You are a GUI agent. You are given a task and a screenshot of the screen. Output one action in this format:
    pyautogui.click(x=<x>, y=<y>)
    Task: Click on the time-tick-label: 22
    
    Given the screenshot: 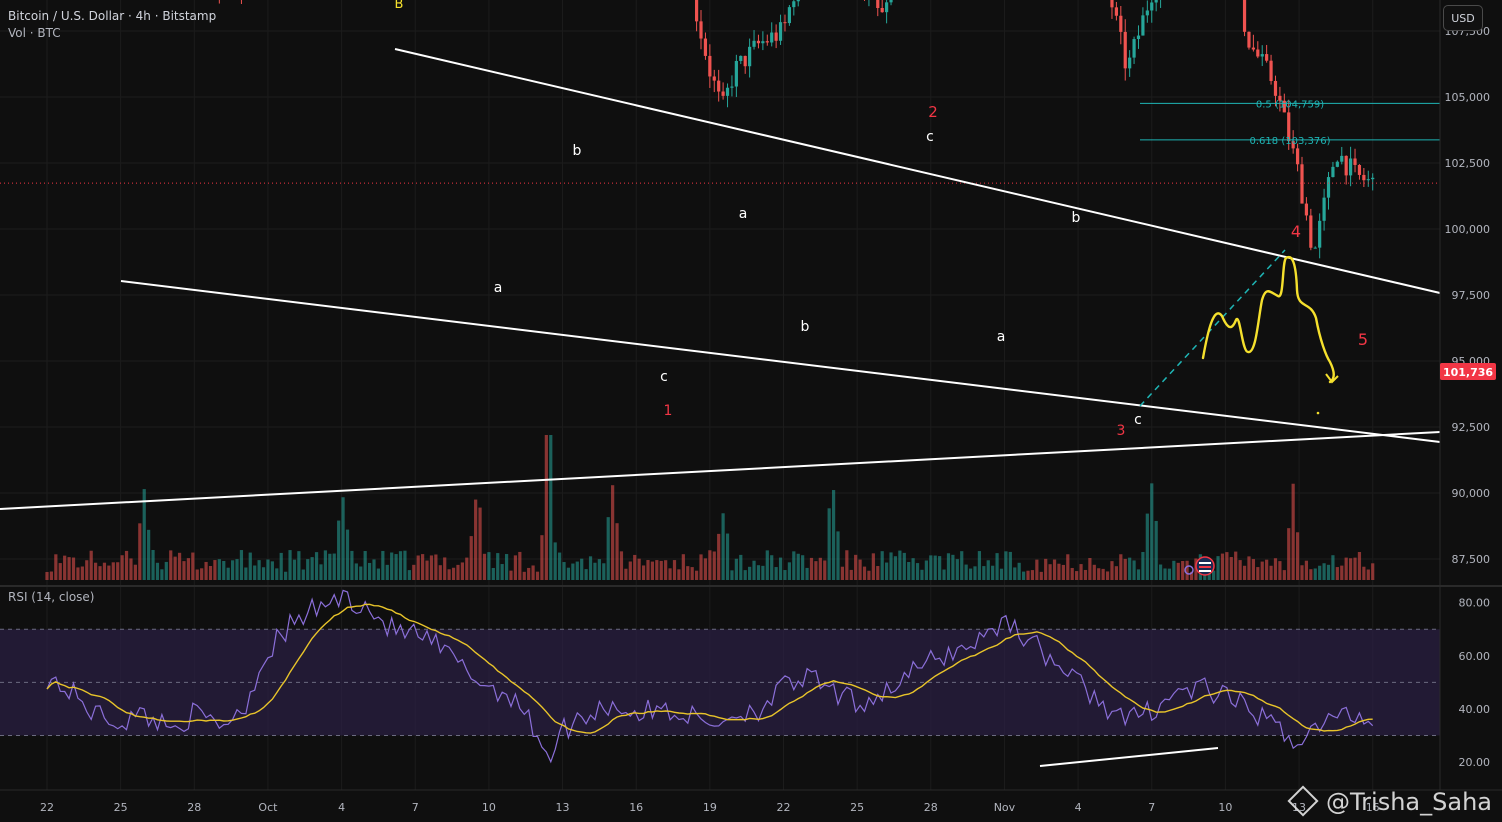 What is the action you would take?
    pyautogui.click(x=784, y=807)
    